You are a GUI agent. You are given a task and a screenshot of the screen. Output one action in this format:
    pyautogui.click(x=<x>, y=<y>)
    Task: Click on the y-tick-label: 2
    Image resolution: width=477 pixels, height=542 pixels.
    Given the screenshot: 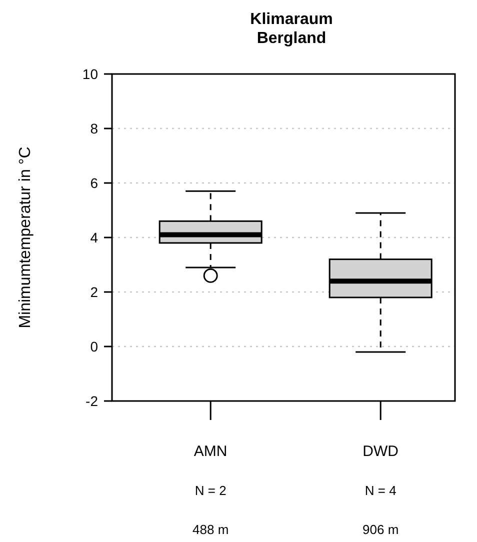 What is the action you would take?
    pyautogui.click(x=94, y=292)
    